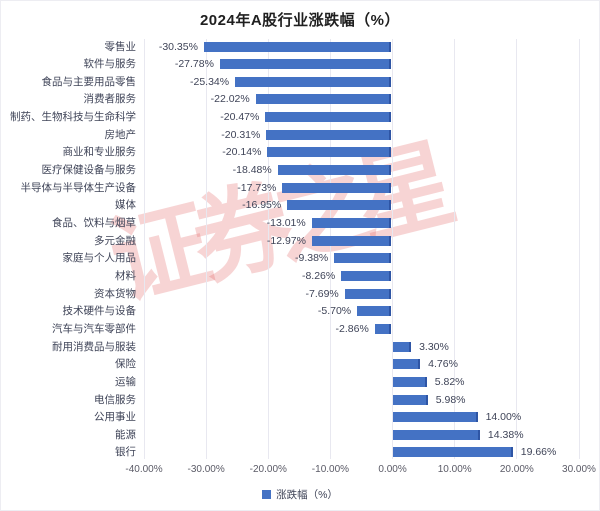  I want to click on value-label: -18.48%, so click(252, 170).